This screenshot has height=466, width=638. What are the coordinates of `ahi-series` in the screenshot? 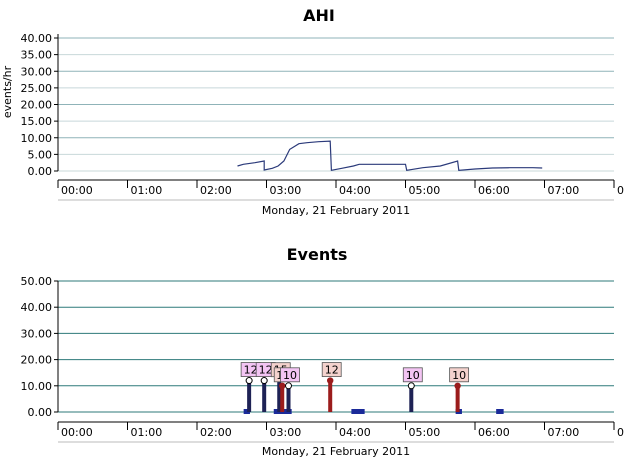 It's located at (390, 156).